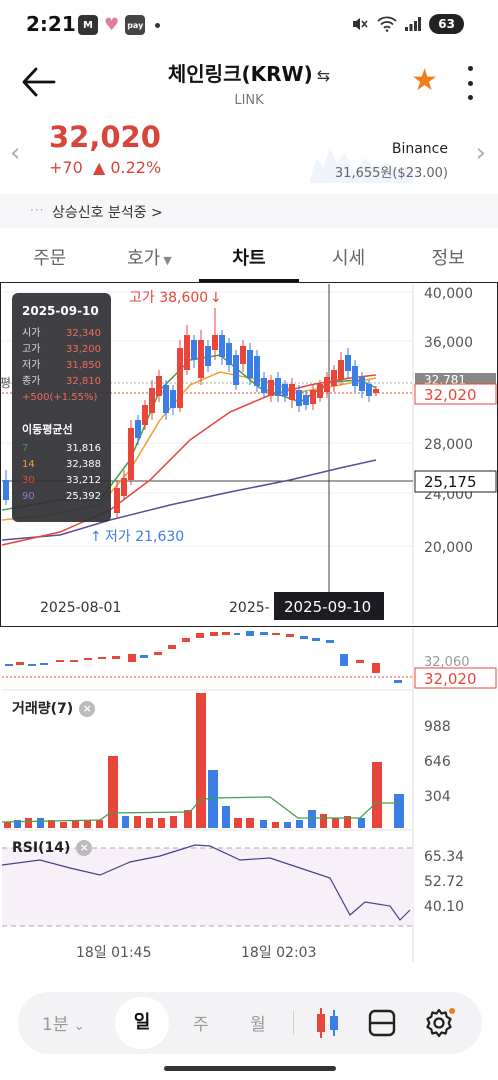 Image resolution: width=498 pixels, height=1080 pixels. What do you see at coordinates (191, 413) in the screenshot?
I see `candles` at bounding box center [191, 413].